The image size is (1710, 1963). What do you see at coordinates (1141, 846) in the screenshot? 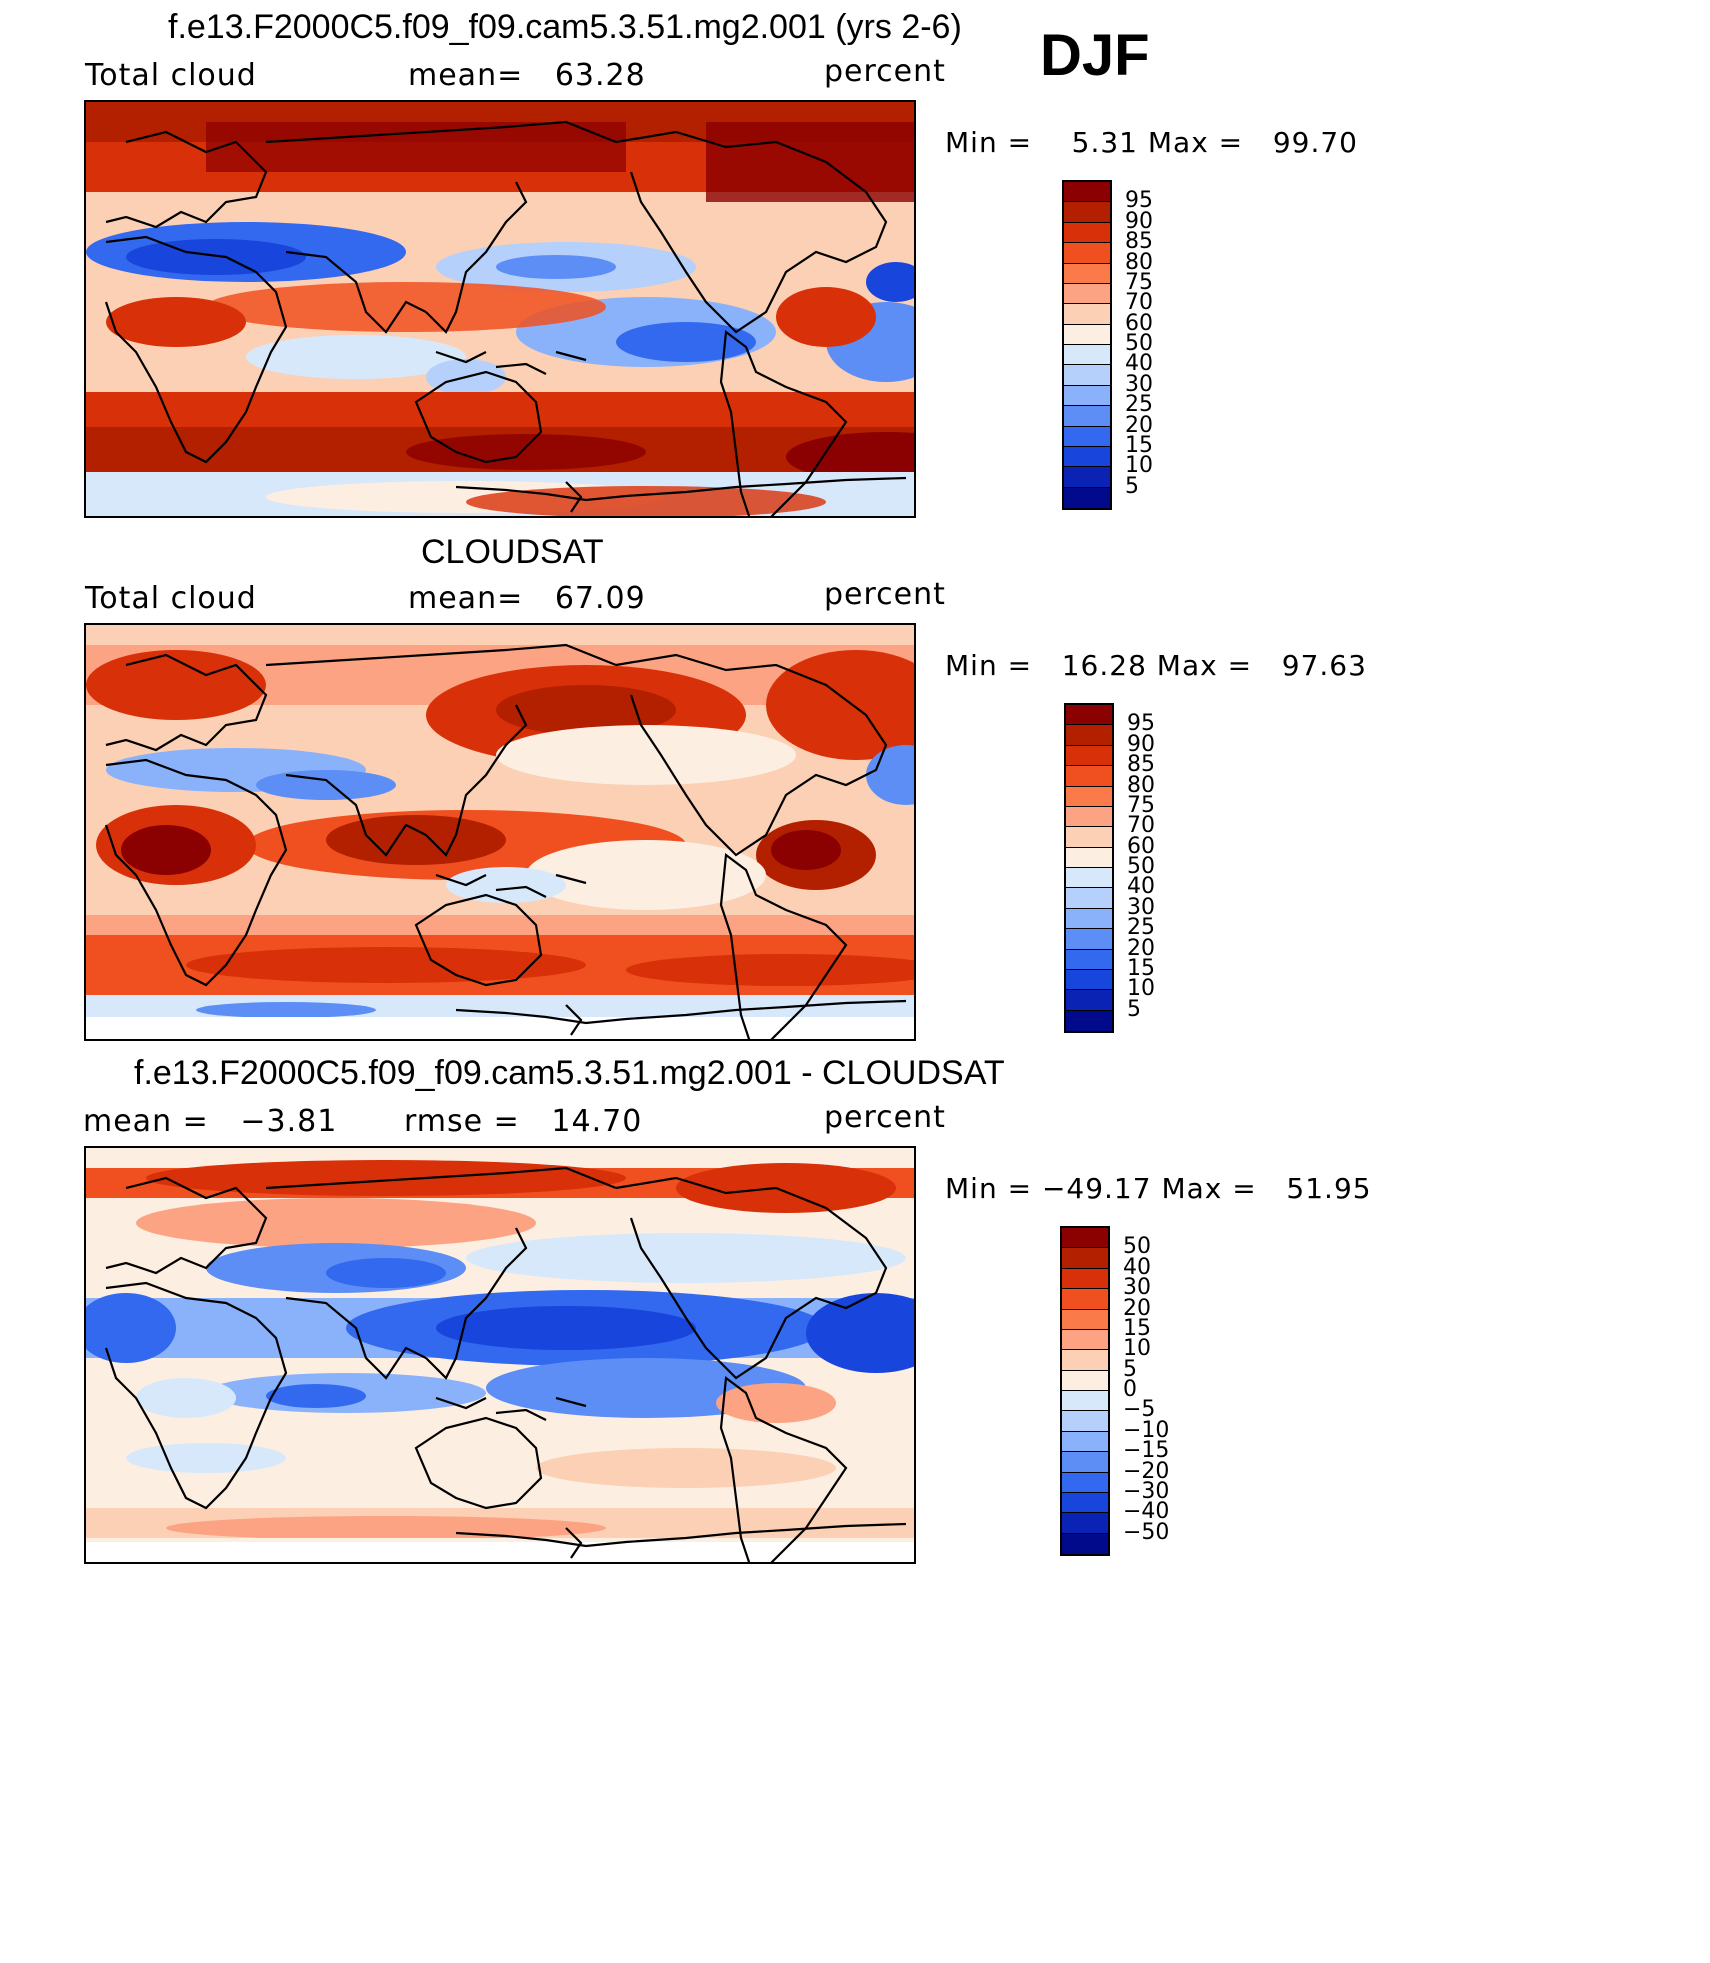
I see `colorbar-label: 60` at bounding box center [1141, 846].